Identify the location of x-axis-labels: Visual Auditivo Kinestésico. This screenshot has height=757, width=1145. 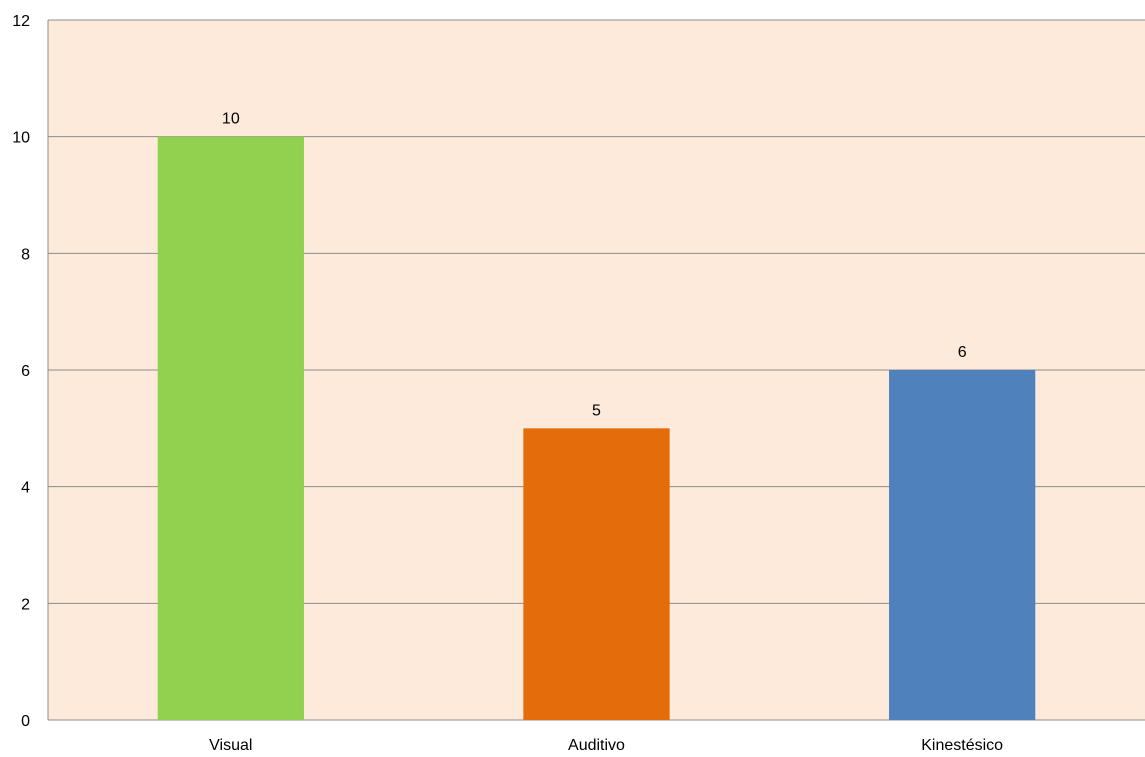
(606, 745).